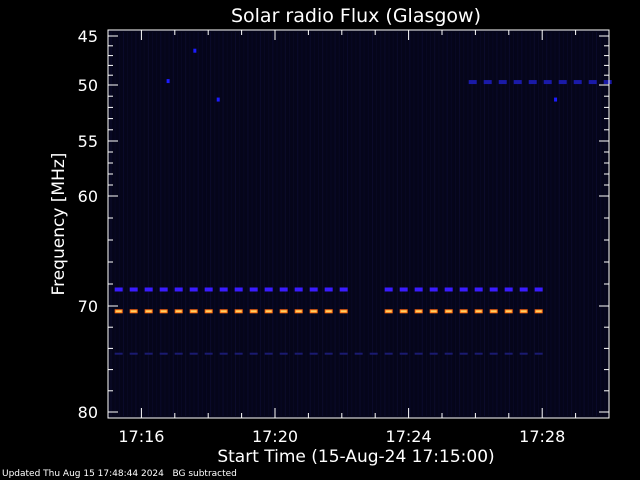 The height and width of the screenshot is (480, 640). I want to click on updated-timestamp: Updated Thu Aug 15 17:48:44 2024, so click(83, 474).